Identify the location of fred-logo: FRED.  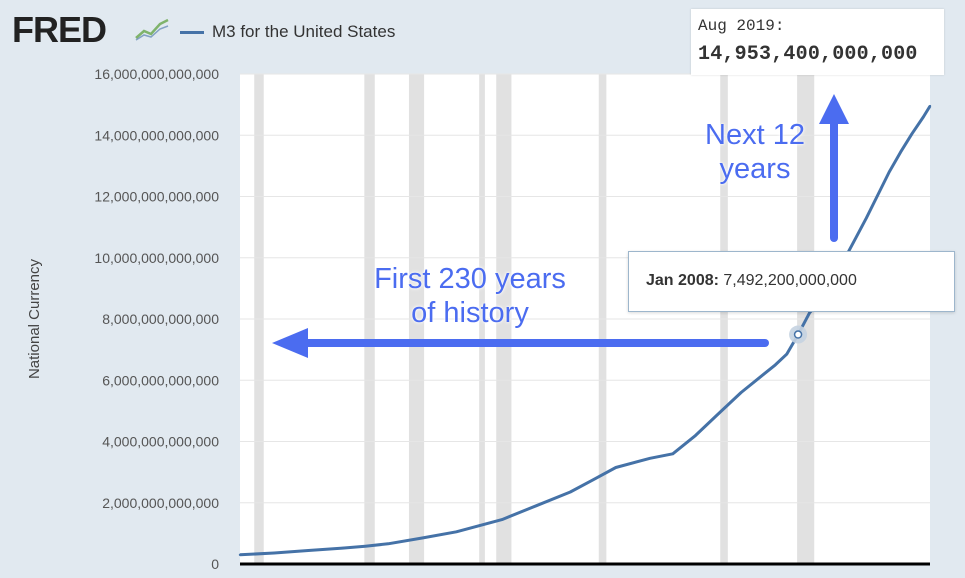
(59, 29).